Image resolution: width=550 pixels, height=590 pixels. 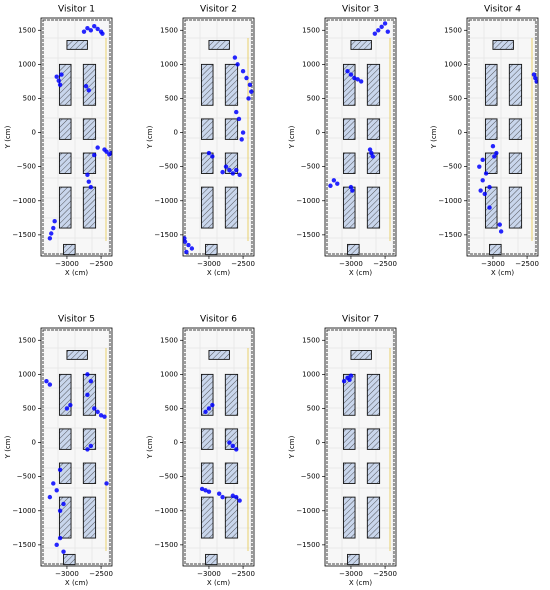 What do you see at coordinates (218, 10) in the screenshot?
I see `chart-title: Visitor 2` at bounding box center [218, 10].